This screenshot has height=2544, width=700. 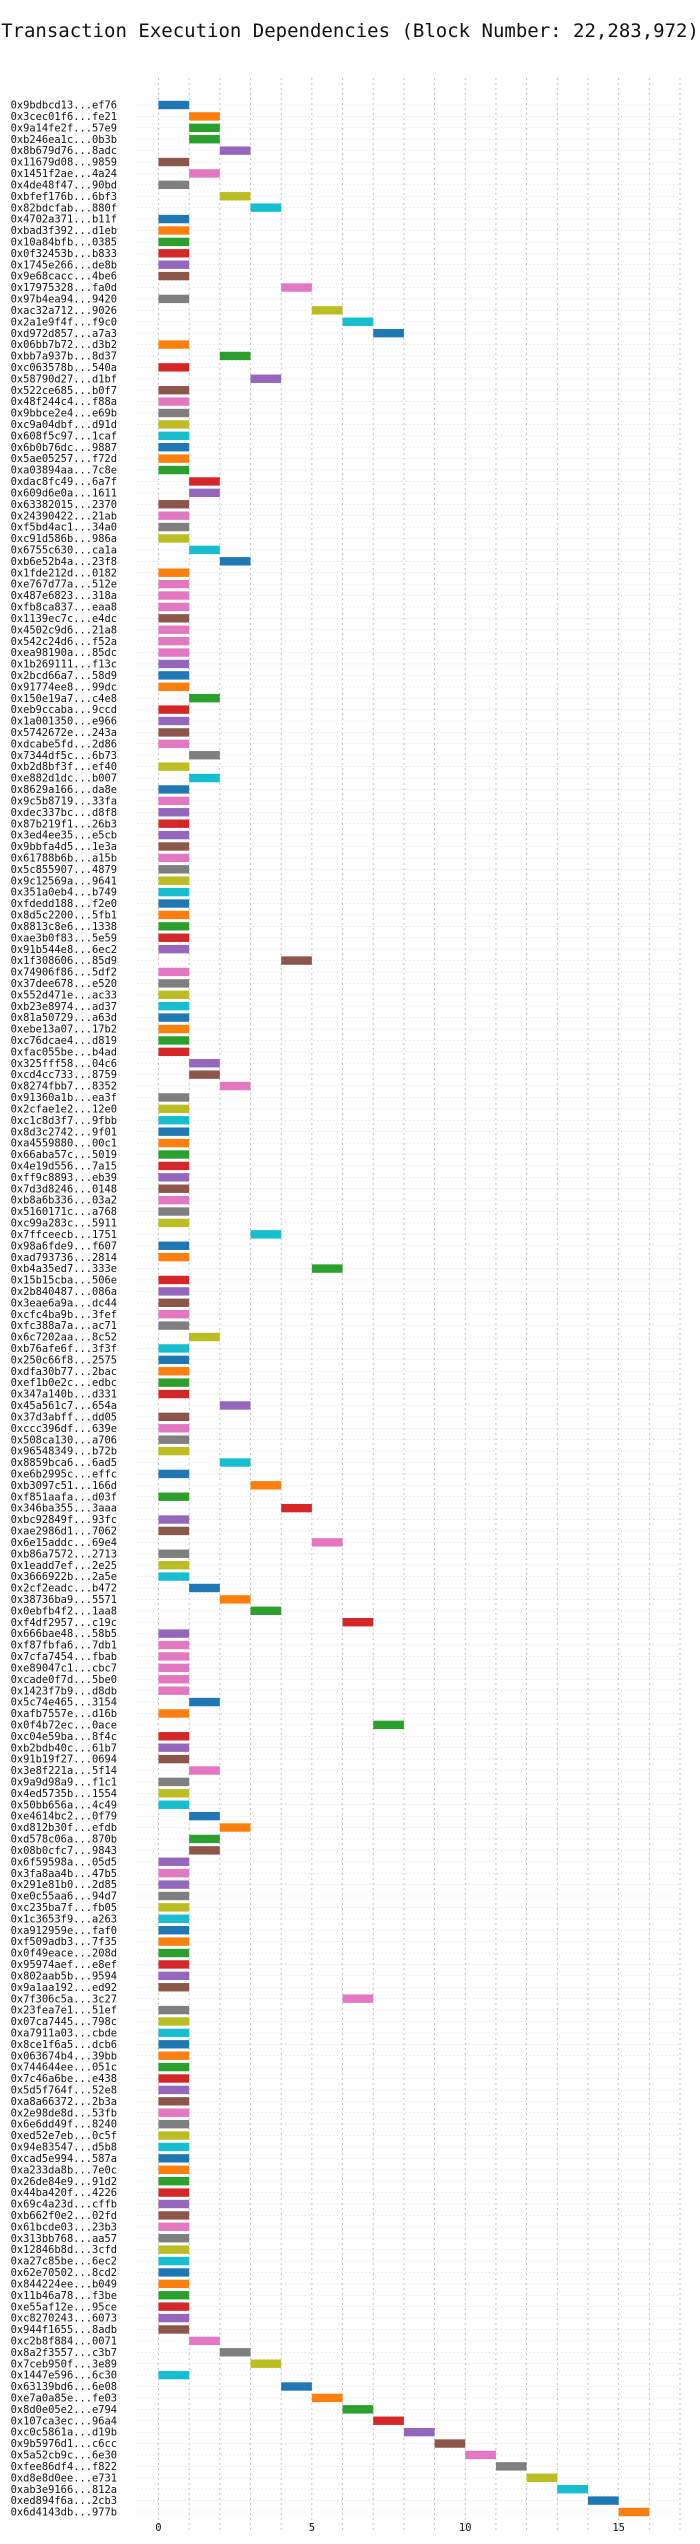 I want to click on row-label: 0x37dee678...e520, so click(x=64, y=984).